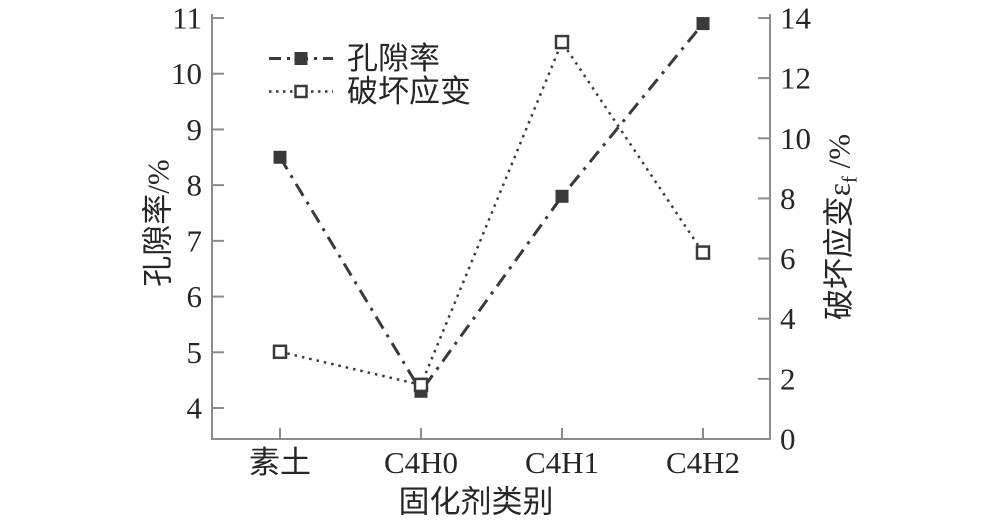  What do you see at coordinates (195, 296) in the screenshot?
I see `left-axis-tick-label: 6` at bounding box center [195, 296].